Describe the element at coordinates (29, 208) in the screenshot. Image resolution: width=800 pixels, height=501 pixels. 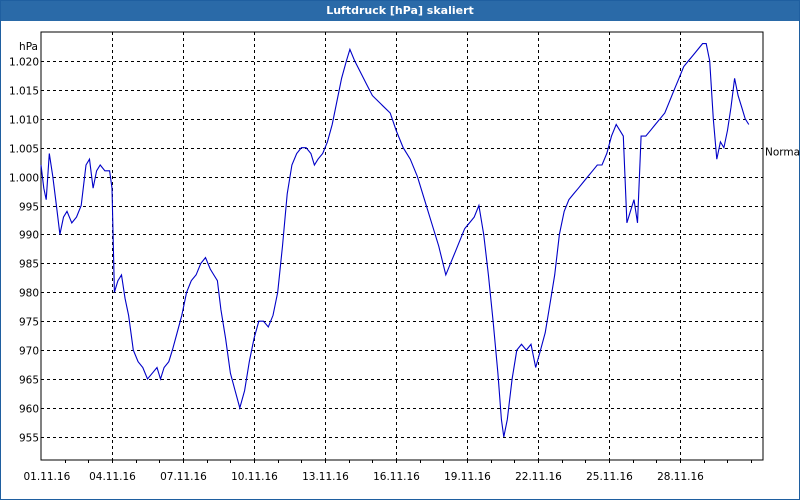
I see `y-tick-label: 995` at that location.